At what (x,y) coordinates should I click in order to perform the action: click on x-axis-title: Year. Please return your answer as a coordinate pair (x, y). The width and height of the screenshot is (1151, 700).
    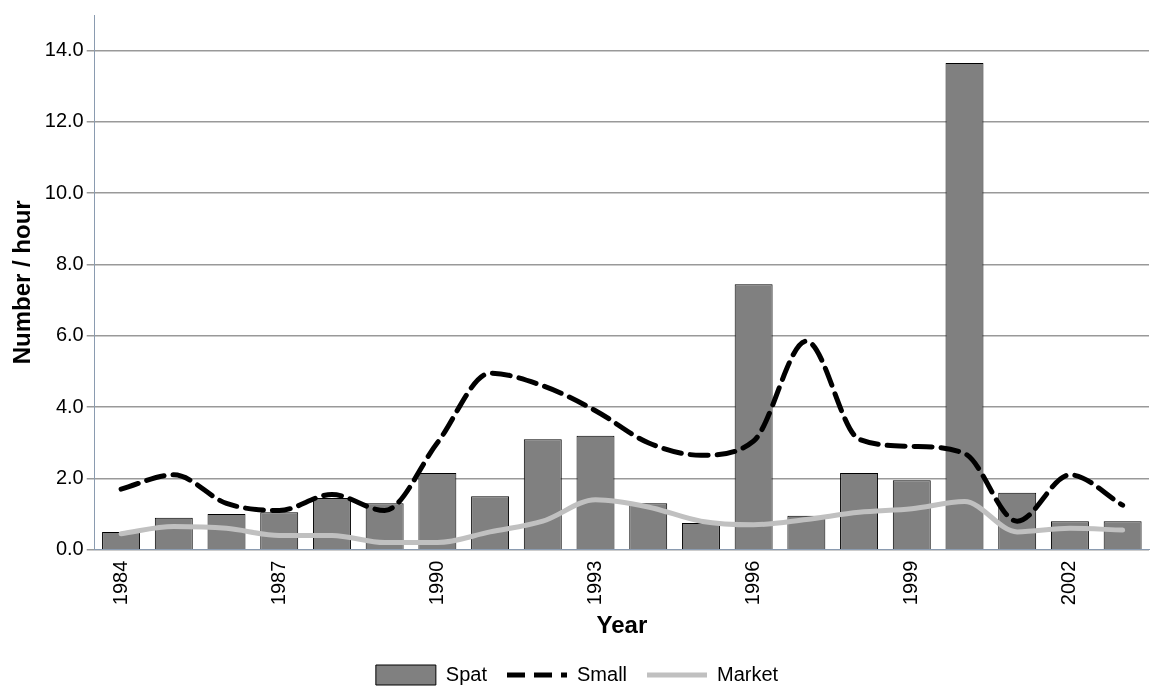
    Looking at the image, I should click on (622, 625).